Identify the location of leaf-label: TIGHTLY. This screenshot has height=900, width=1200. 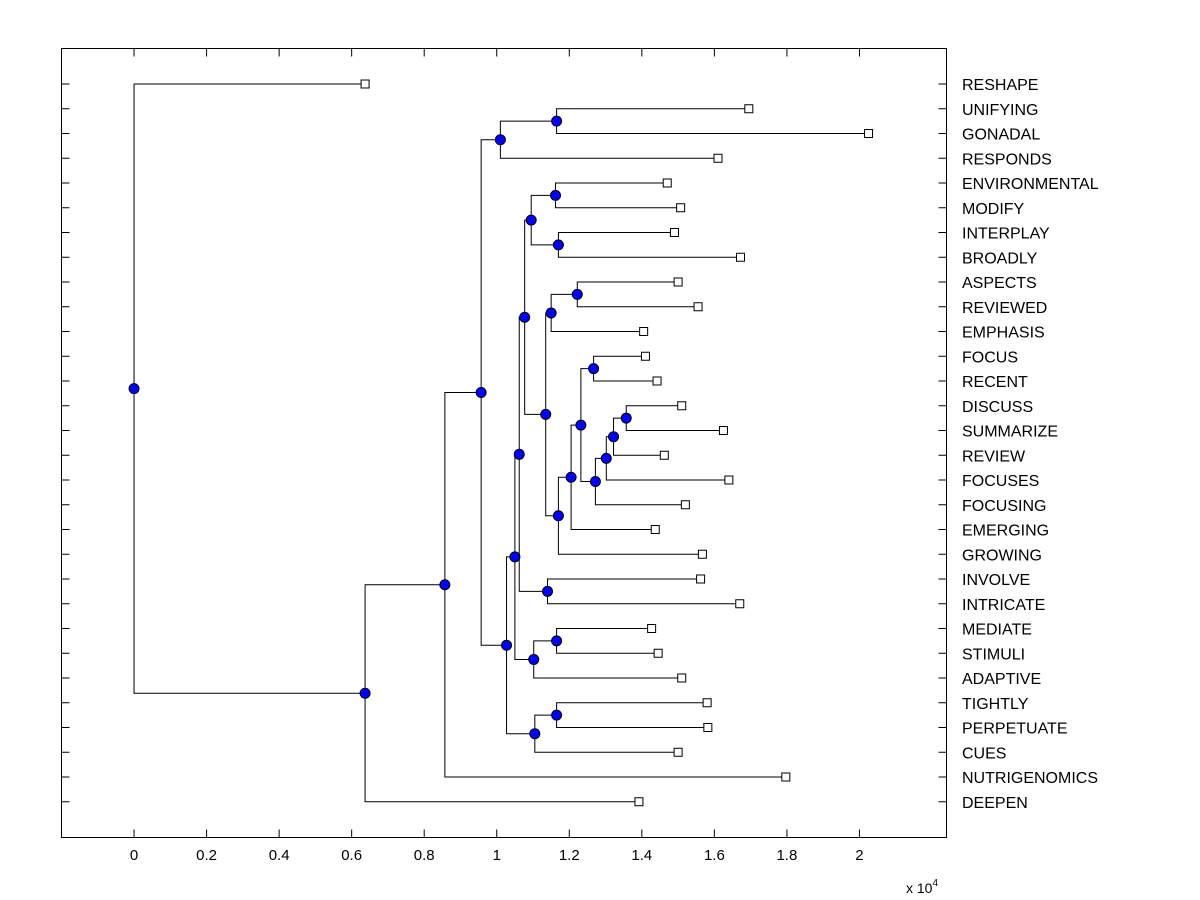
(995, 704).